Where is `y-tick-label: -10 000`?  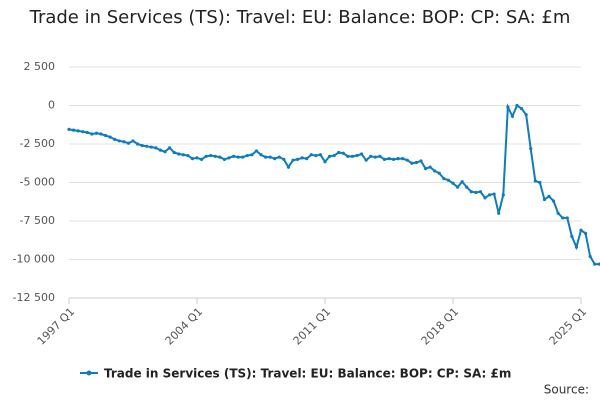 y-tick-label: -10 000 is located at coordinates (34, 259).